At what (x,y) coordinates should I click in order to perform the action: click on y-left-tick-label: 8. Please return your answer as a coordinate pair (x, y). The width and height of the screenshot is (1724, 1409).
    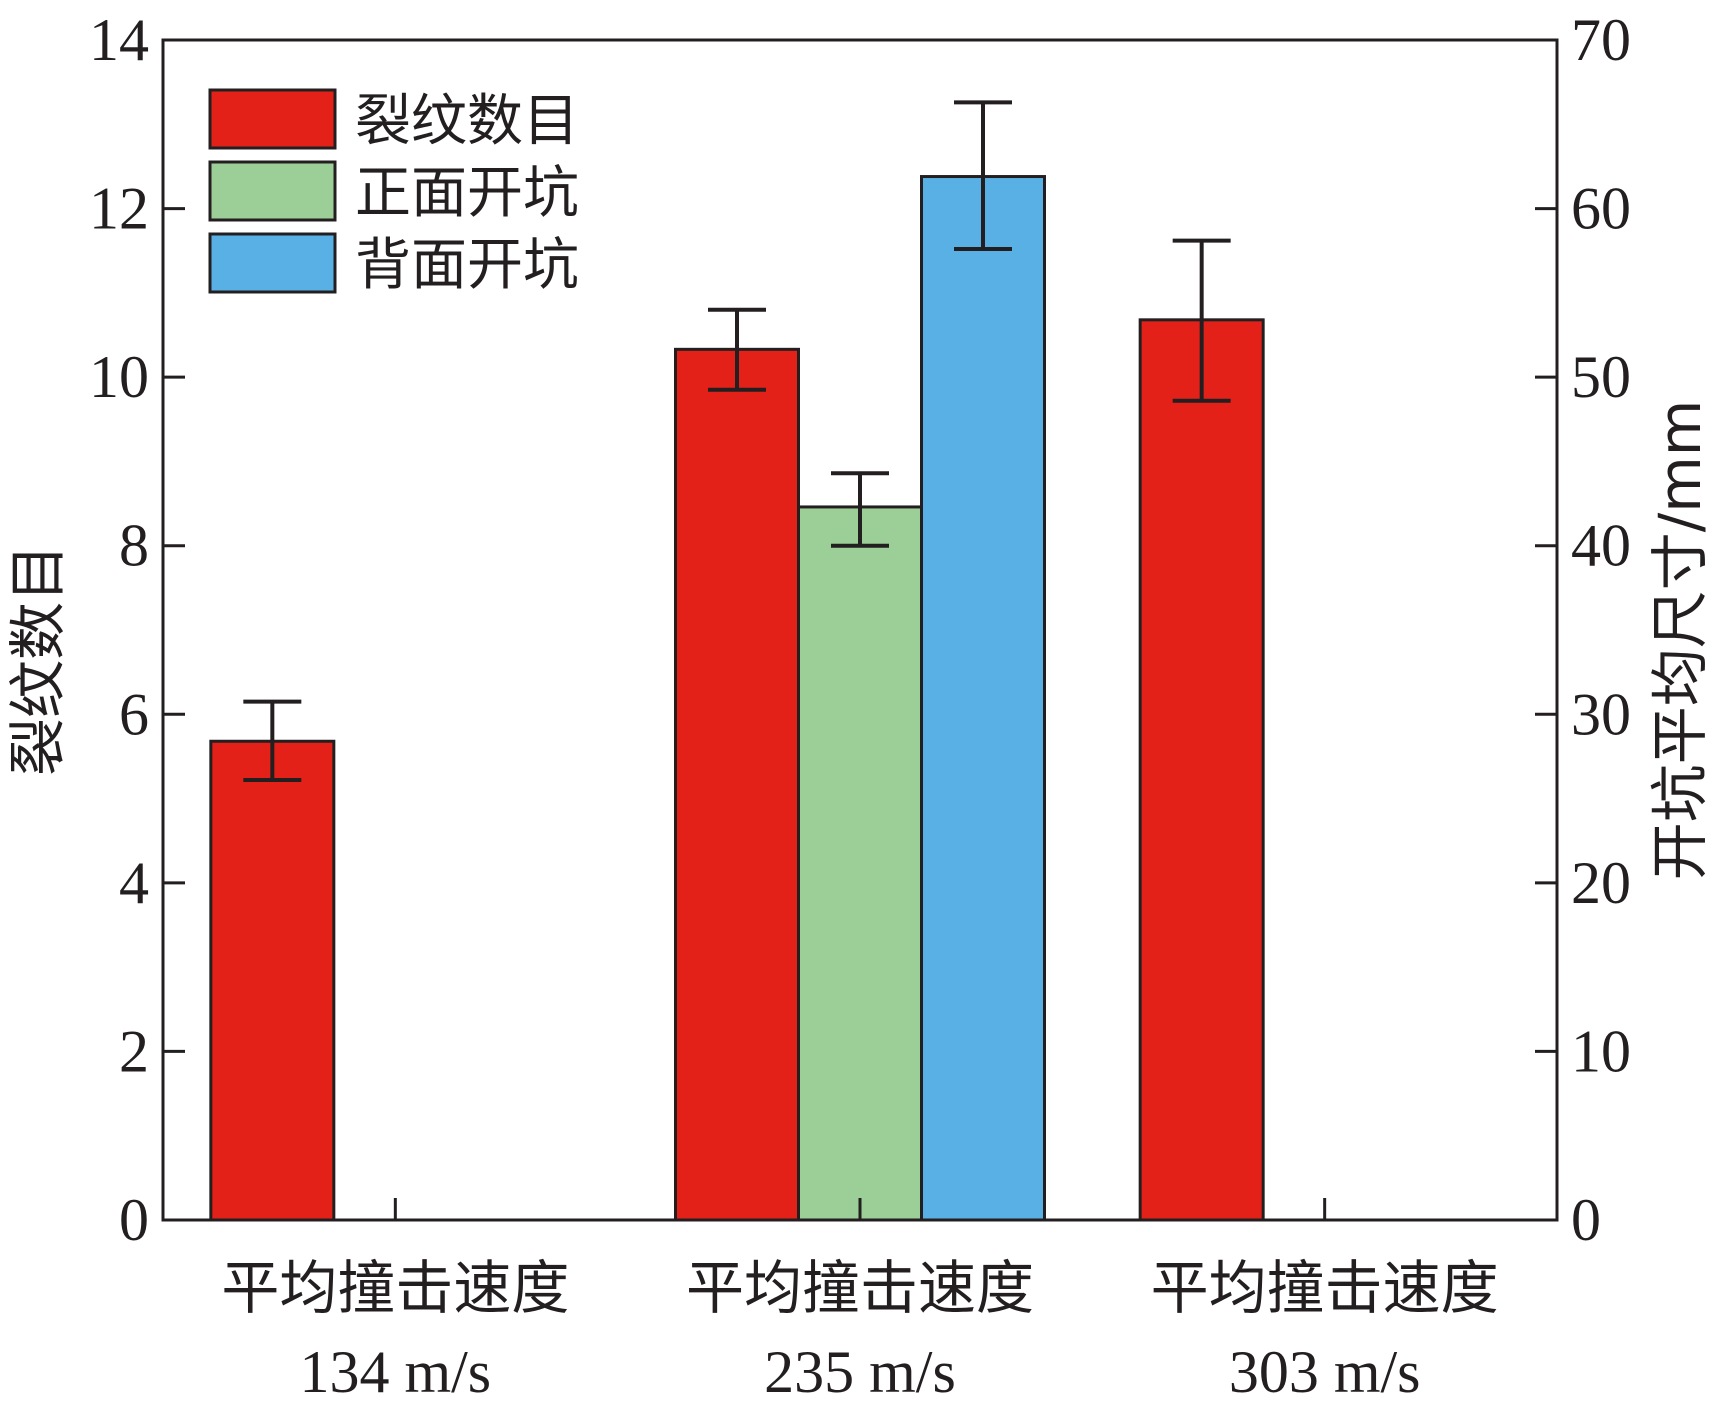
    Looking at the image, I should click on (134, 546).